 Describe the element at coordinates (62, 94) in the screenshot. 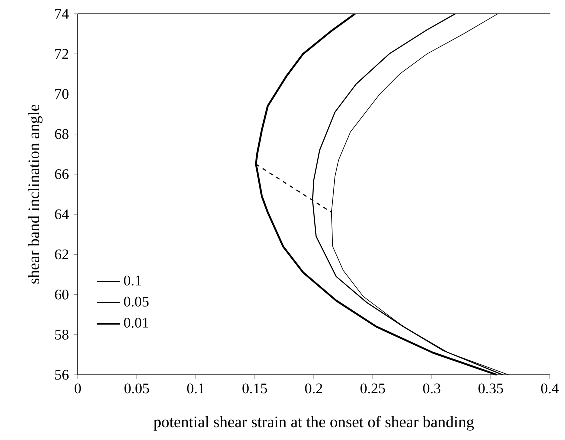

I see `y-tick-label: 70` at that location.